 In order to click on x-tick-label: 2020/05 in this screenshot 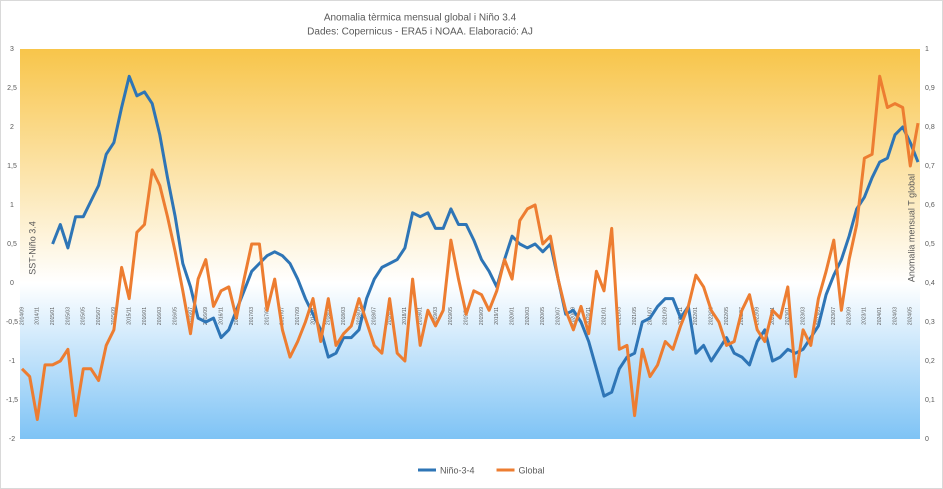, I will do `click(543, 316)`.